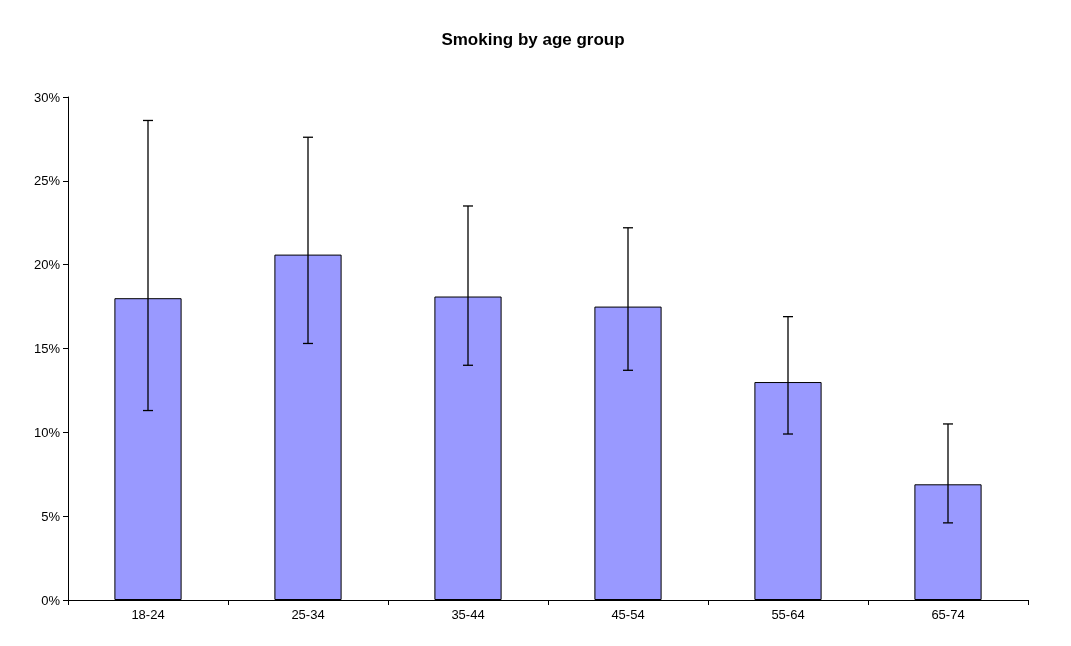  Describe the element at coordinates (47, 265) in the screenshot. I see `y-tick-label: 20%` at that location.